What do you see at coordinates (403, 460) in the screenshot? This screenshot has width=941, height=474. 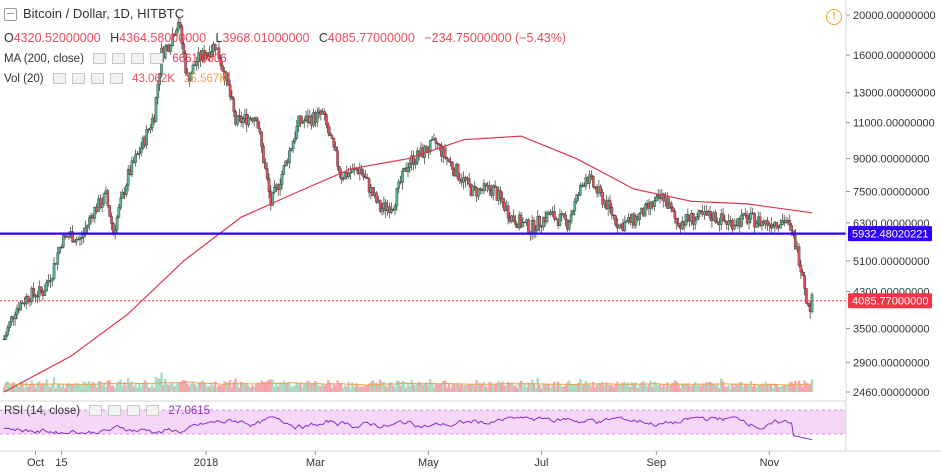 I see `time-axis: Oct 15 2018 Mar May Jul Sep Nov` at bounding box center [403, 460].